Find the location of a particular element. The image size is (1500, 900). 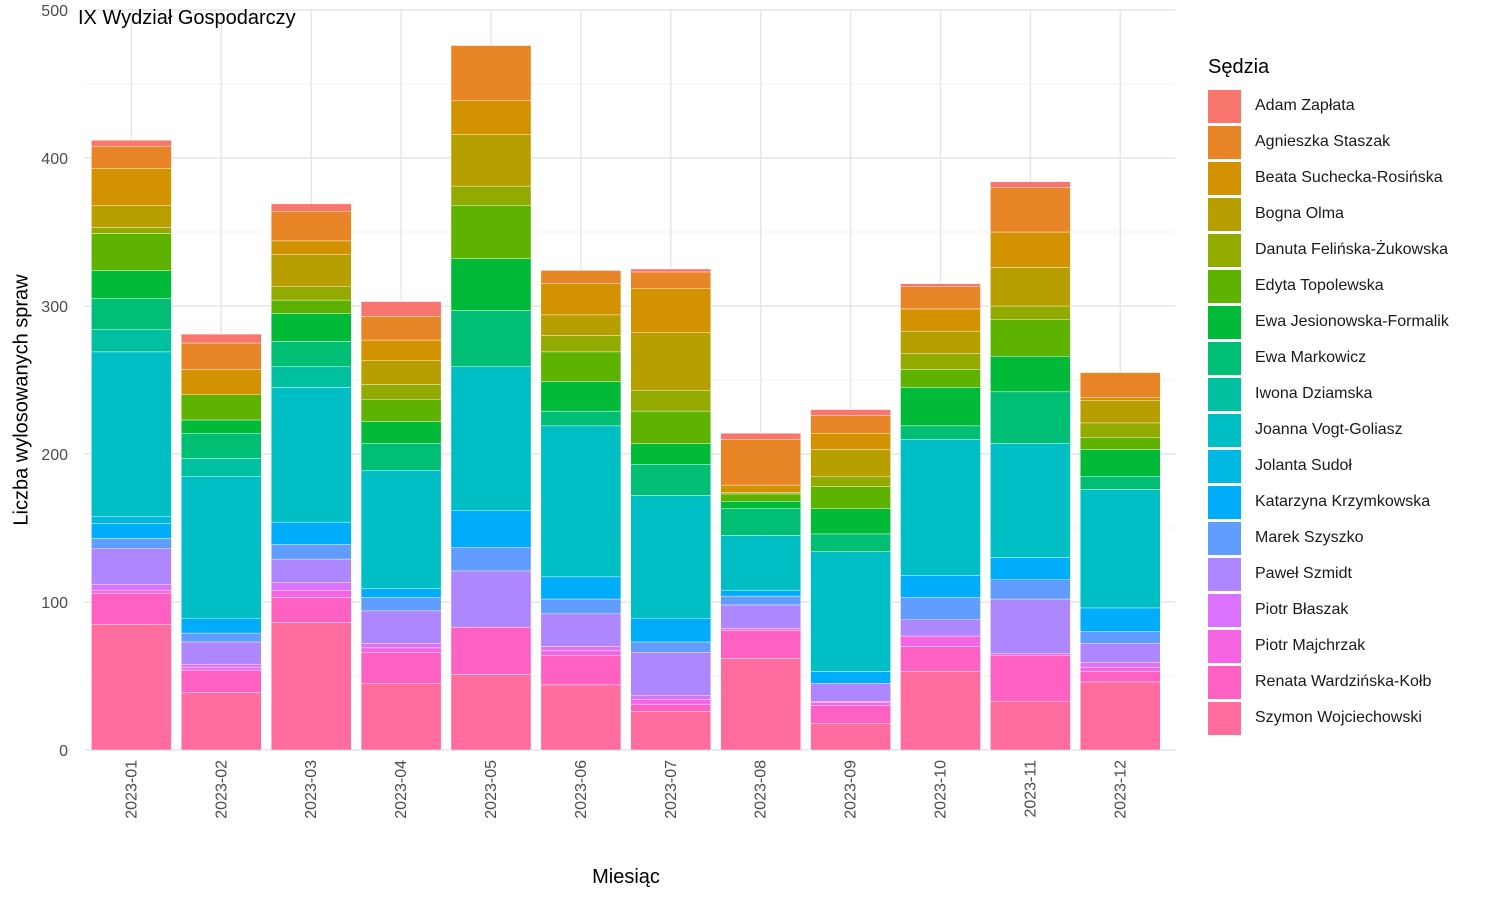

x-tick-label: 2023-08 is located at coordinates (761, 789).